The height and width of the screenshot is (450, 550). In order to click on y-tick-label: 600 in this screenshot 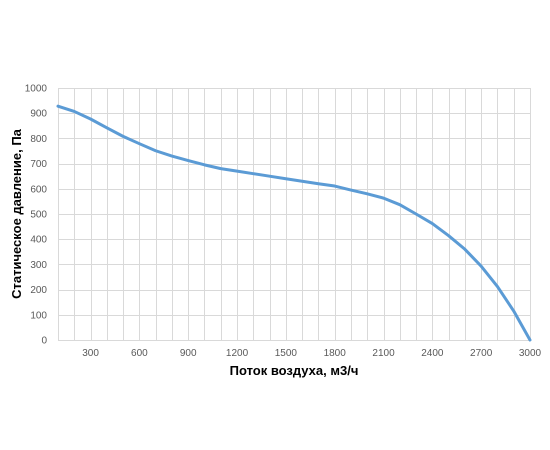, I will do `click(38, 189)`.